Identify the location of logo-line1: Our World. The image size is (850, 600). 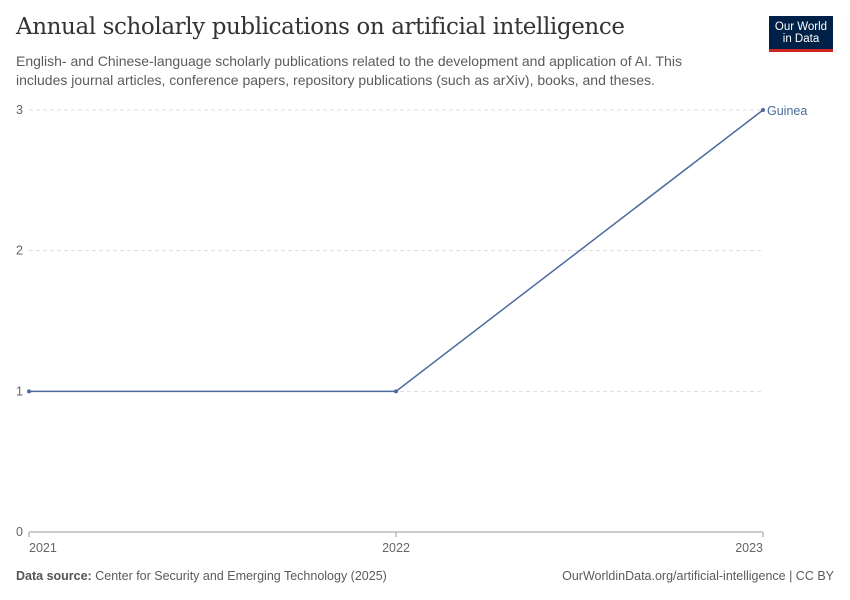
(801, 26).